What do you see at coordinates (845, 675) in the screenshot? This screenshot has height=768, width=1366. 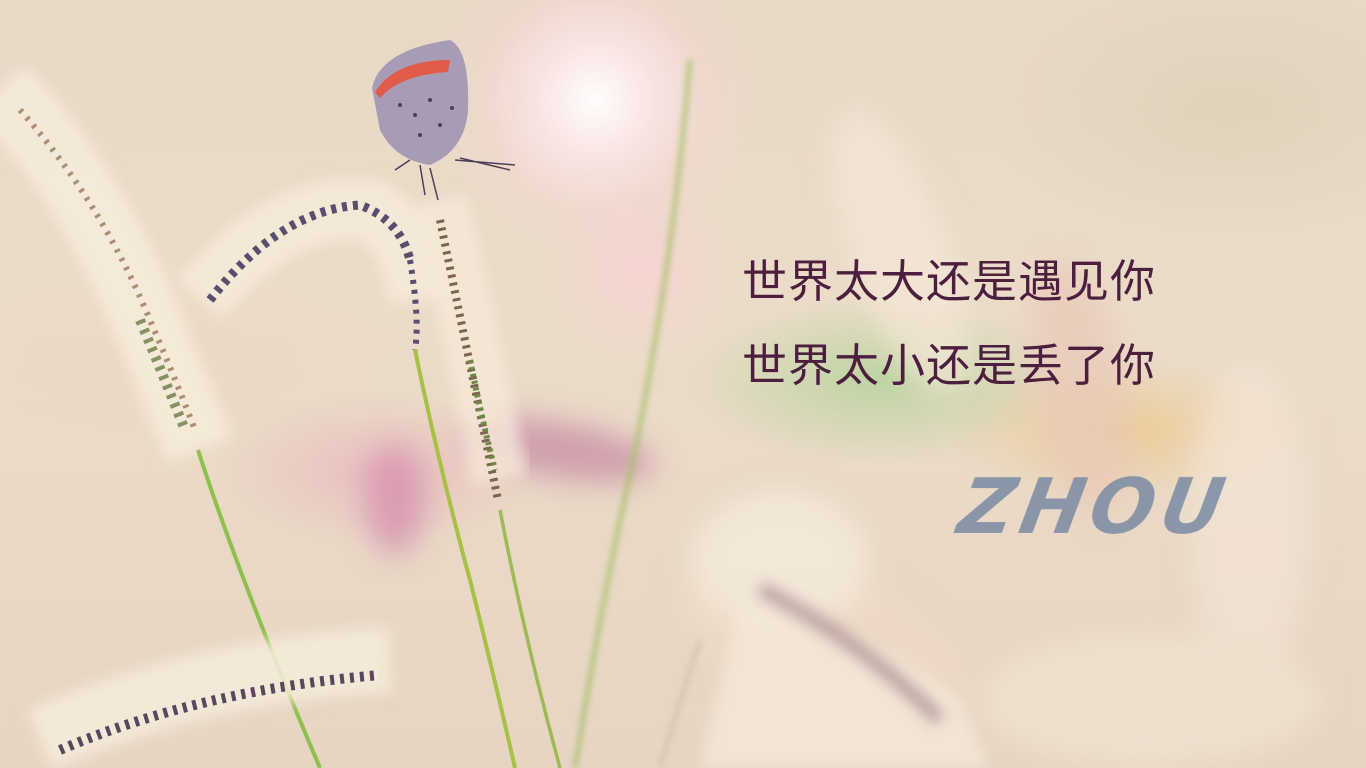 I see `foreground-plume-right` at bounding box center [845, 675].